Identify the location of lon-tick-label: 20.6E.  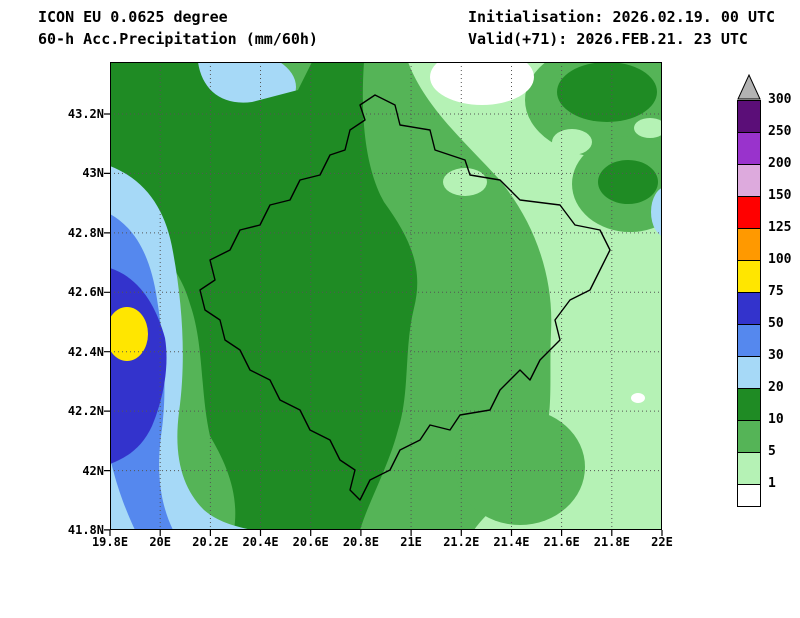
(310, 542).